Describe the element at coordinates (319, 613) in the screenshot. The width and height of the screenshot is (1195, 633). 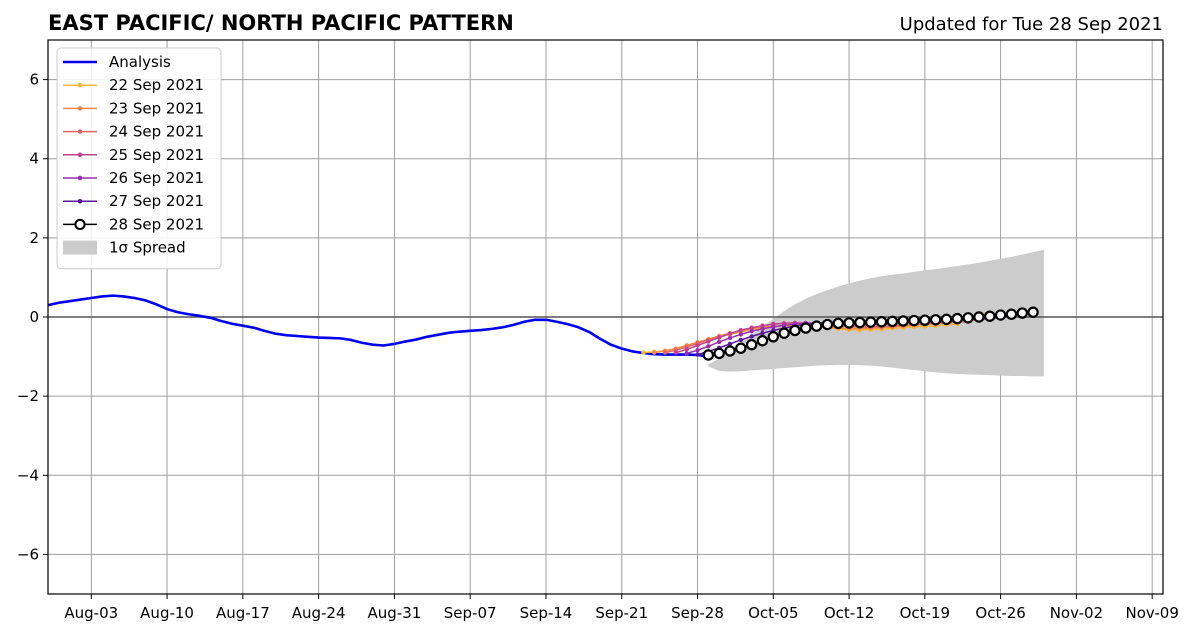
I see `x-tick-label: Aug-24` at that location.